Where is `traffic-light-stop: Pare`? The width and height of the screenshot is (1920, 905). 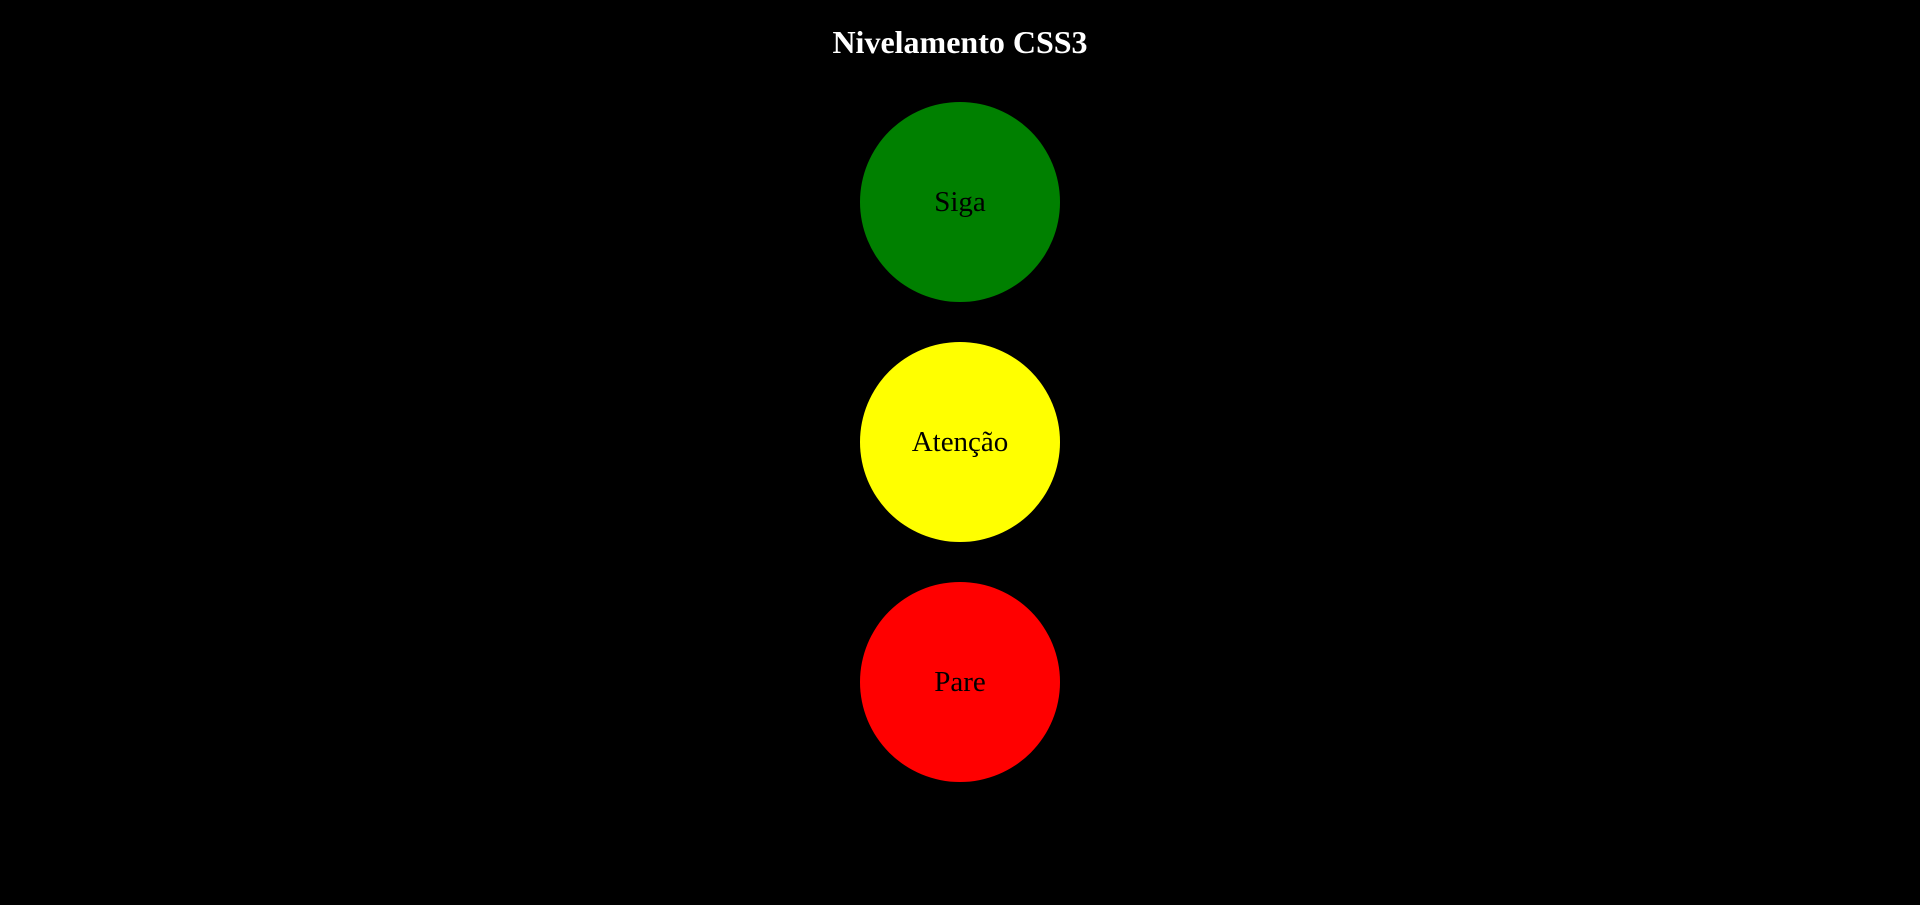
traffic-light-stop: Pare is located at coordinates (960, 682).